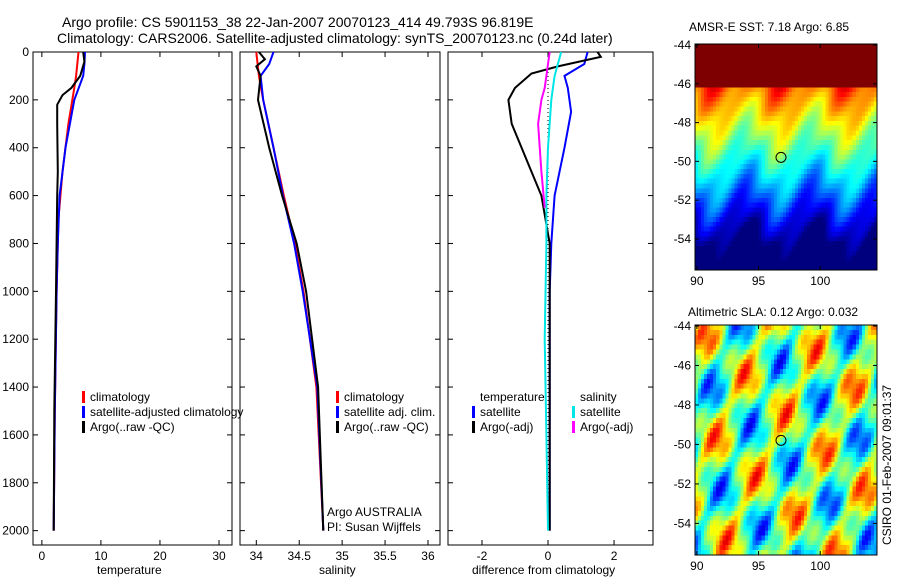  Describe the element at coordinates (19, 196) in the screenshot. I see `y-tick-label: 600` at that location.